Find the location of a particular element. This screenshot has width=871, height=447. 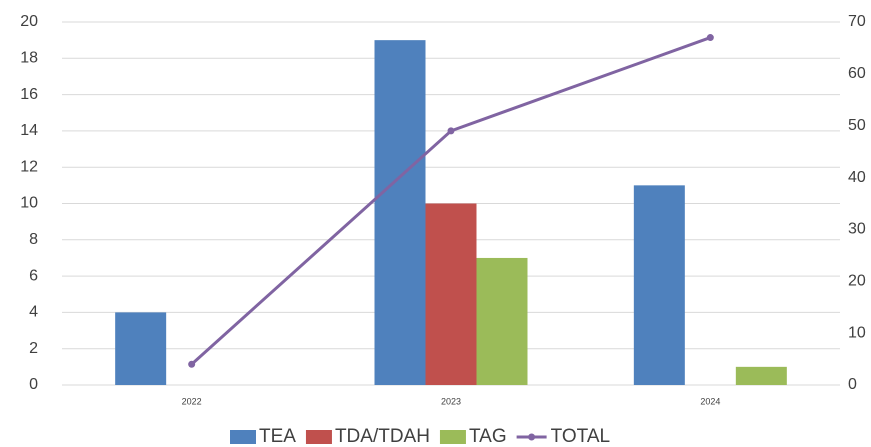

y-tick-label: 14 is located at coordinates (29, 130).